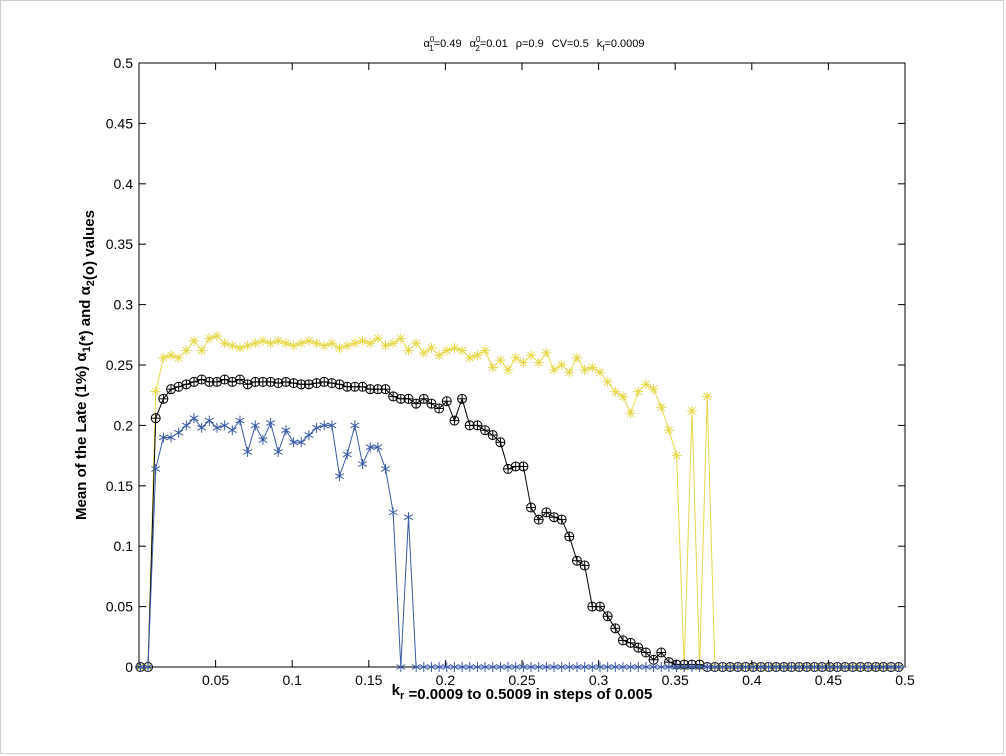 The width and height of the screenshot is (1006, 756). Describe the element at coordinates (473, 44) in the screenshot. I see `title-part: α` at that location.